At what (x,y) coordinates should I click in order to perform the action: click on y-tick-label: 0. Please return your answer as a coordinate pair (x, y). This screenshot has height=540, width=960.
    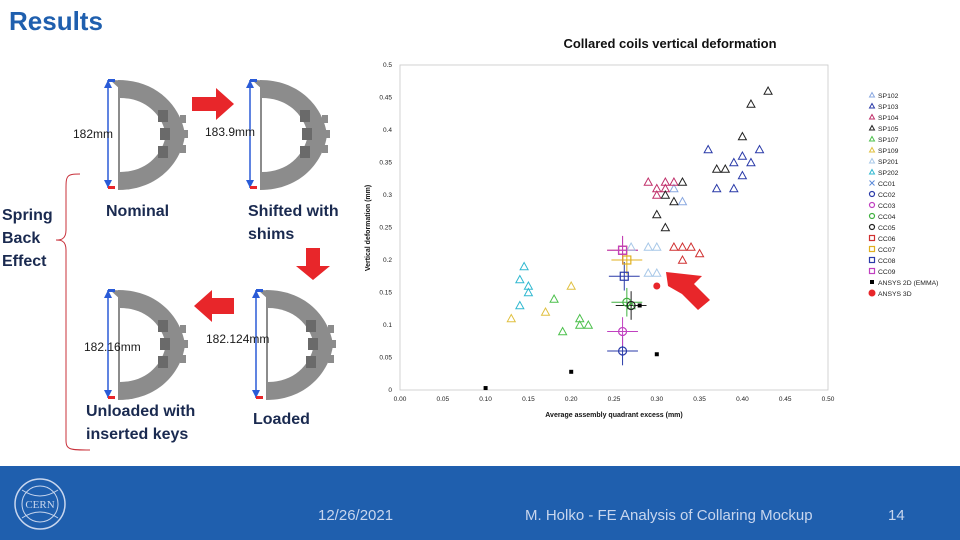
    Looking at the image, I should click on (390, 390).